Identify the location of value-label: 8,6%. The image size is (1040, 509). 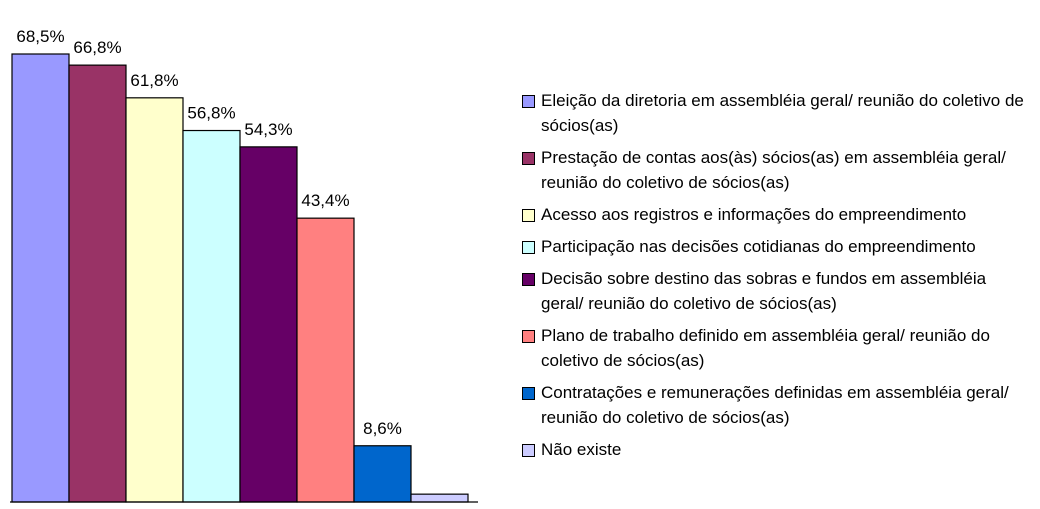
(382, 428).